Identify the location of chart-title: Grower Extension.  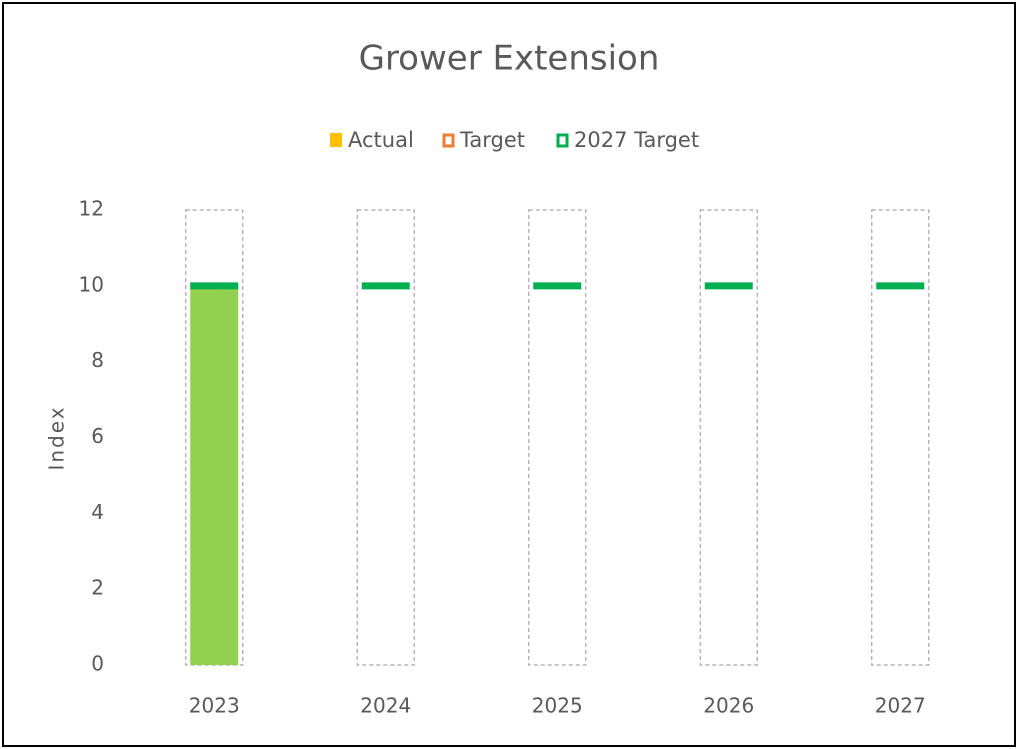
(509, 59).